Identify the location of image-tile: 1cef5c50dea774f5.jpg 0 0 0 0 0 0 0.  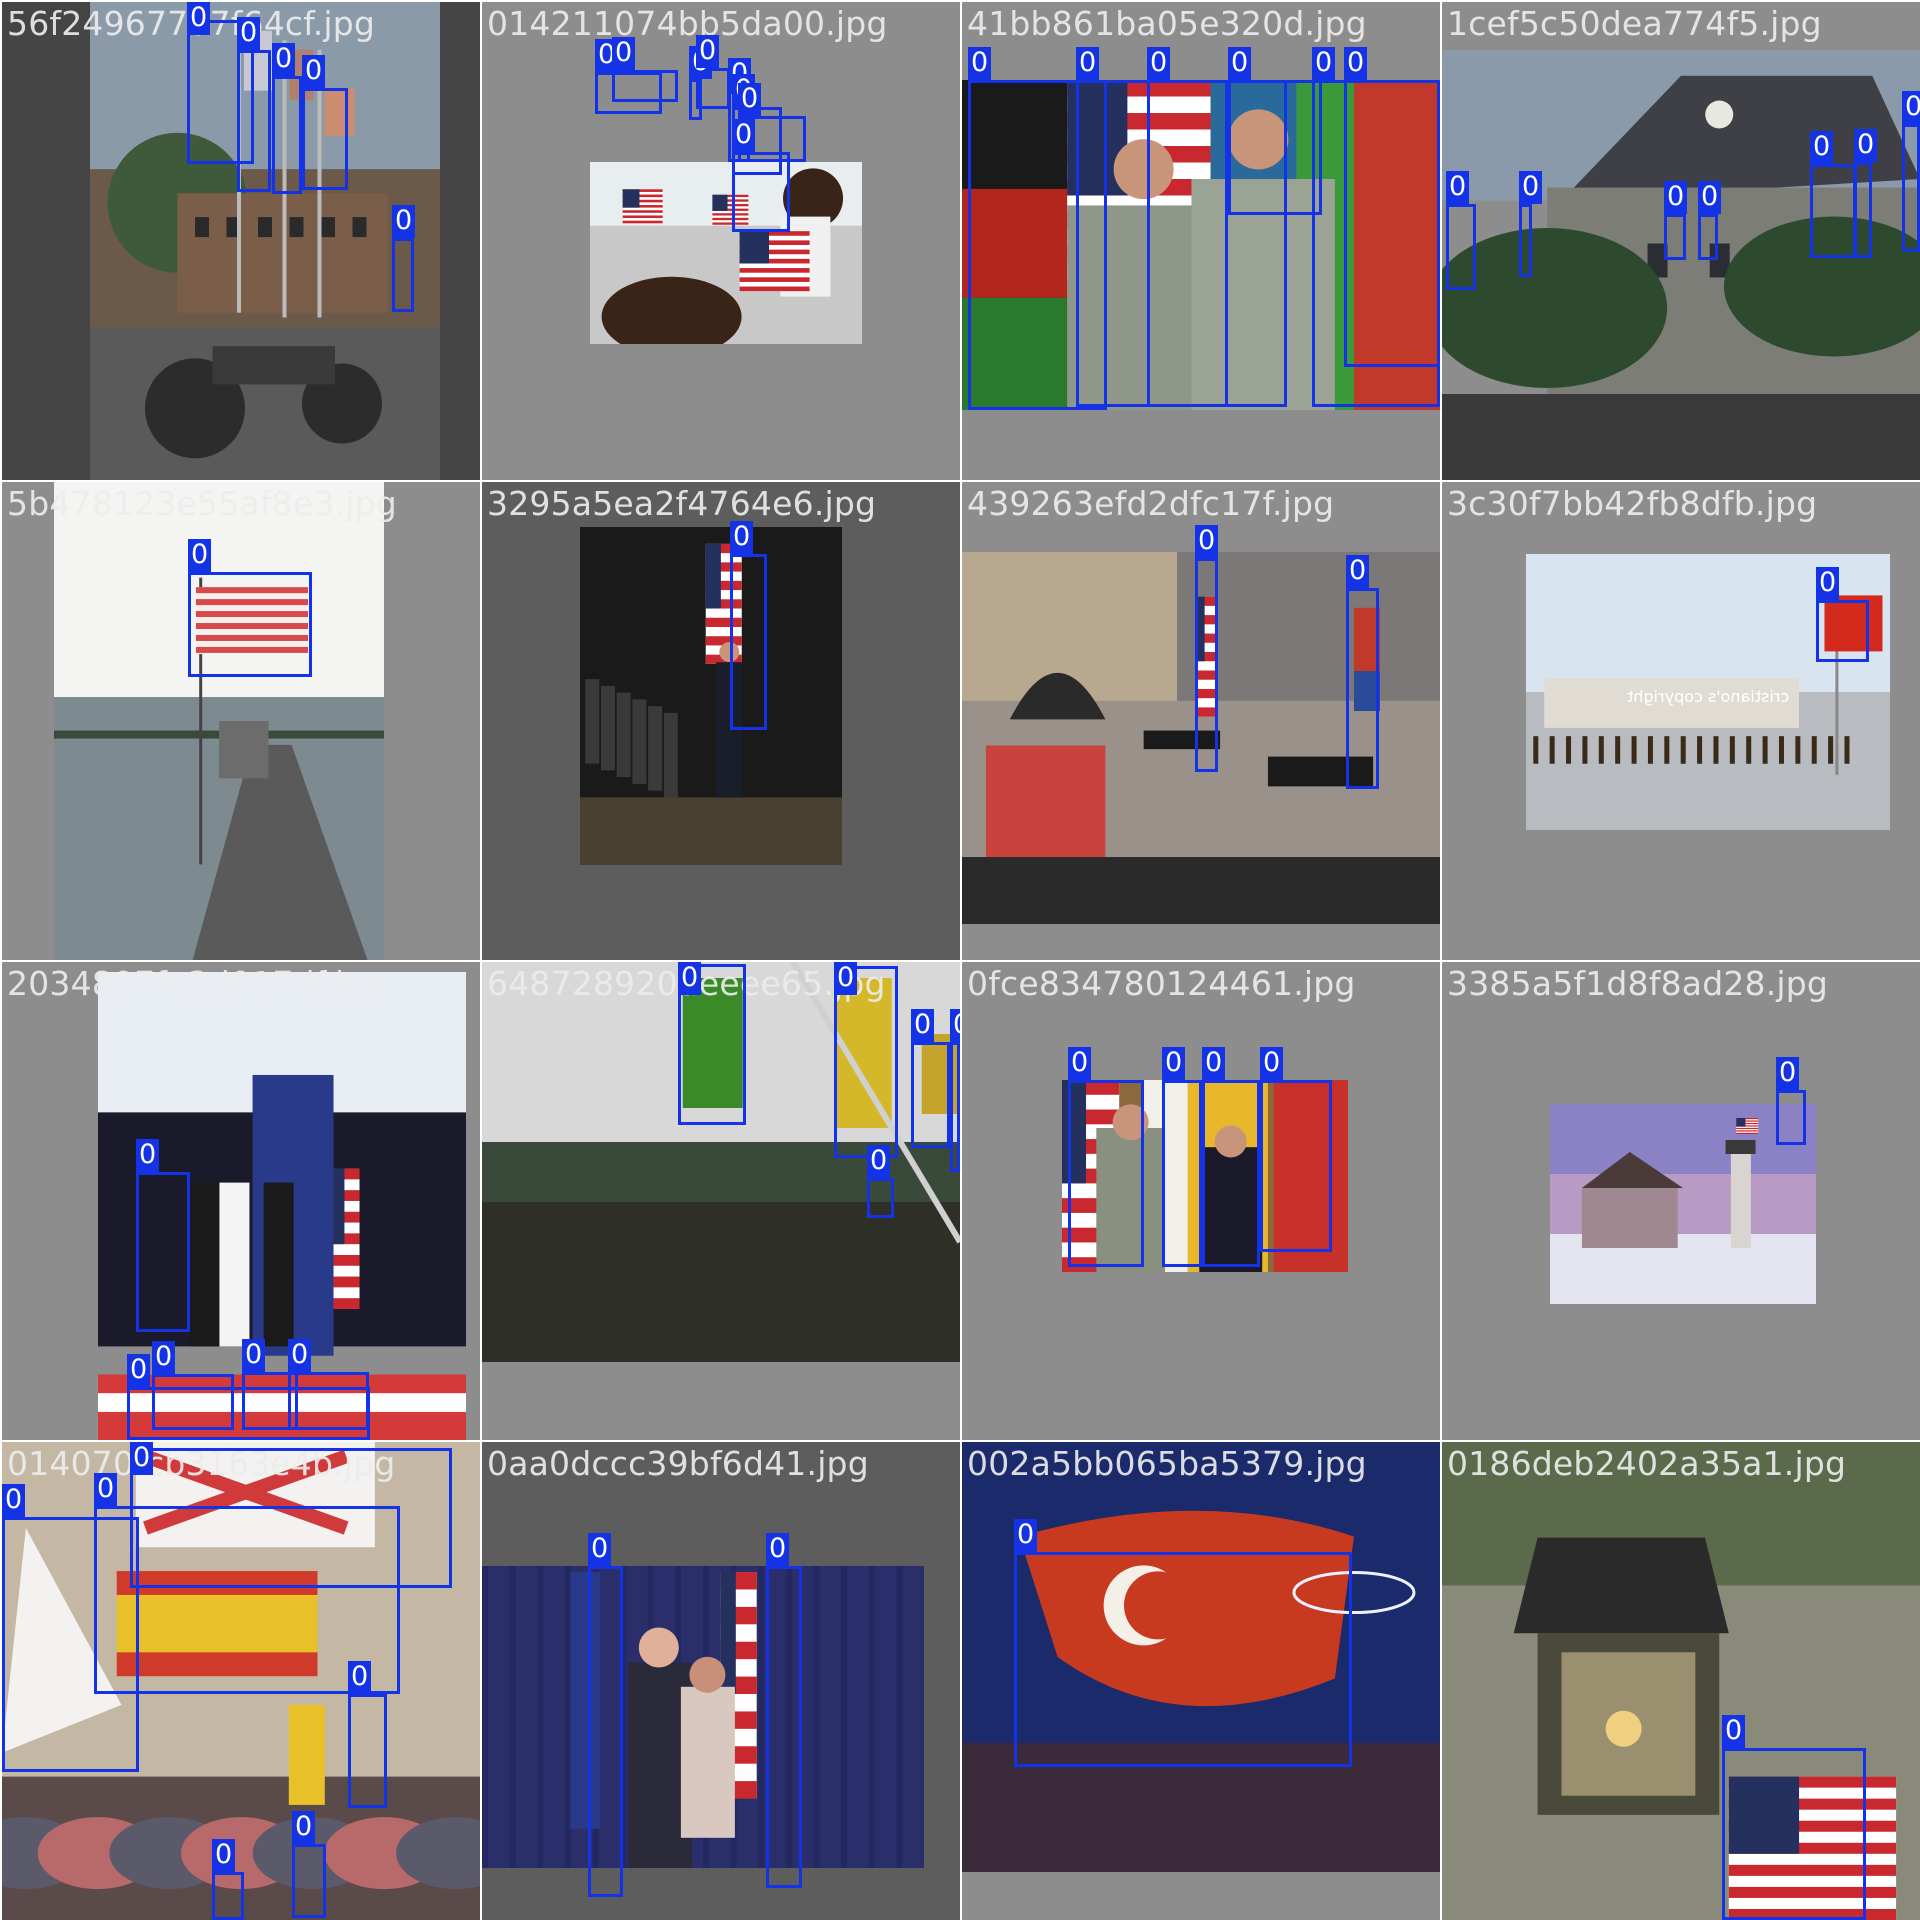
(1681, 241).